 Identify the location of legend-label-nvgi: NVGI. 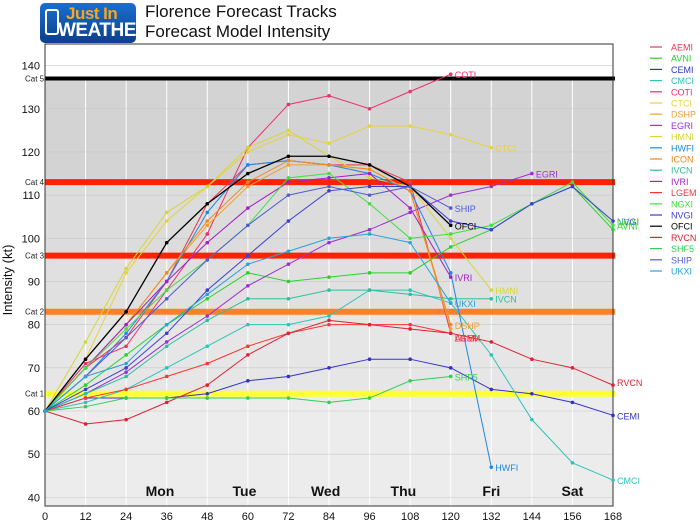
(682, 216).